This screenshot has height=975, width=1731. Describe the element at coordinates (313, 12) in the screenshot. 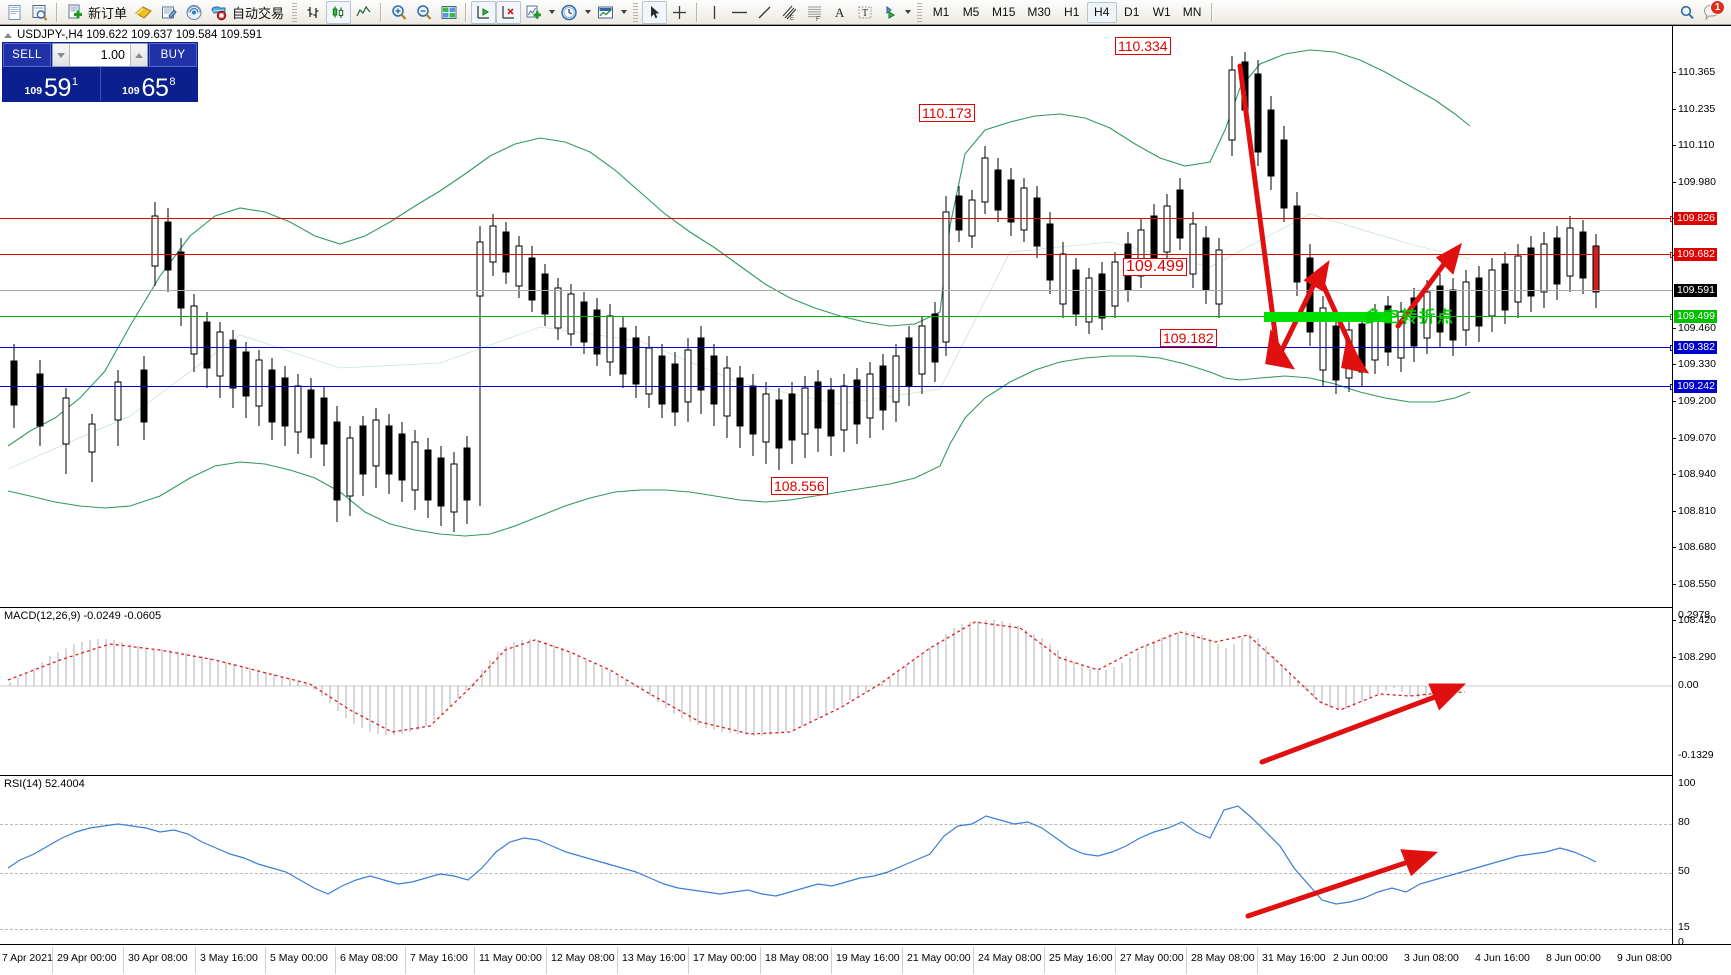

I see `bar-chart-icon` at that location.